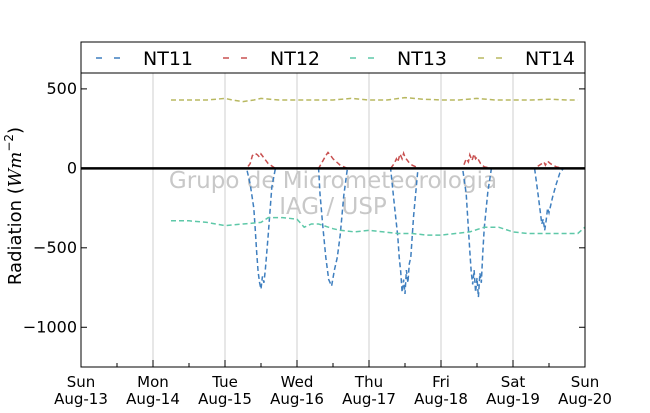  Describe the element at coordinates (61, 88) in the screenshot. I see `y-tick-label: 500` at that location.